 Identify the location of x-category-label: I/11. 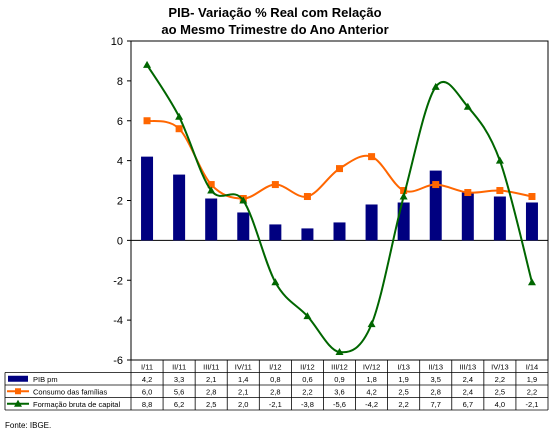
(147, 367).